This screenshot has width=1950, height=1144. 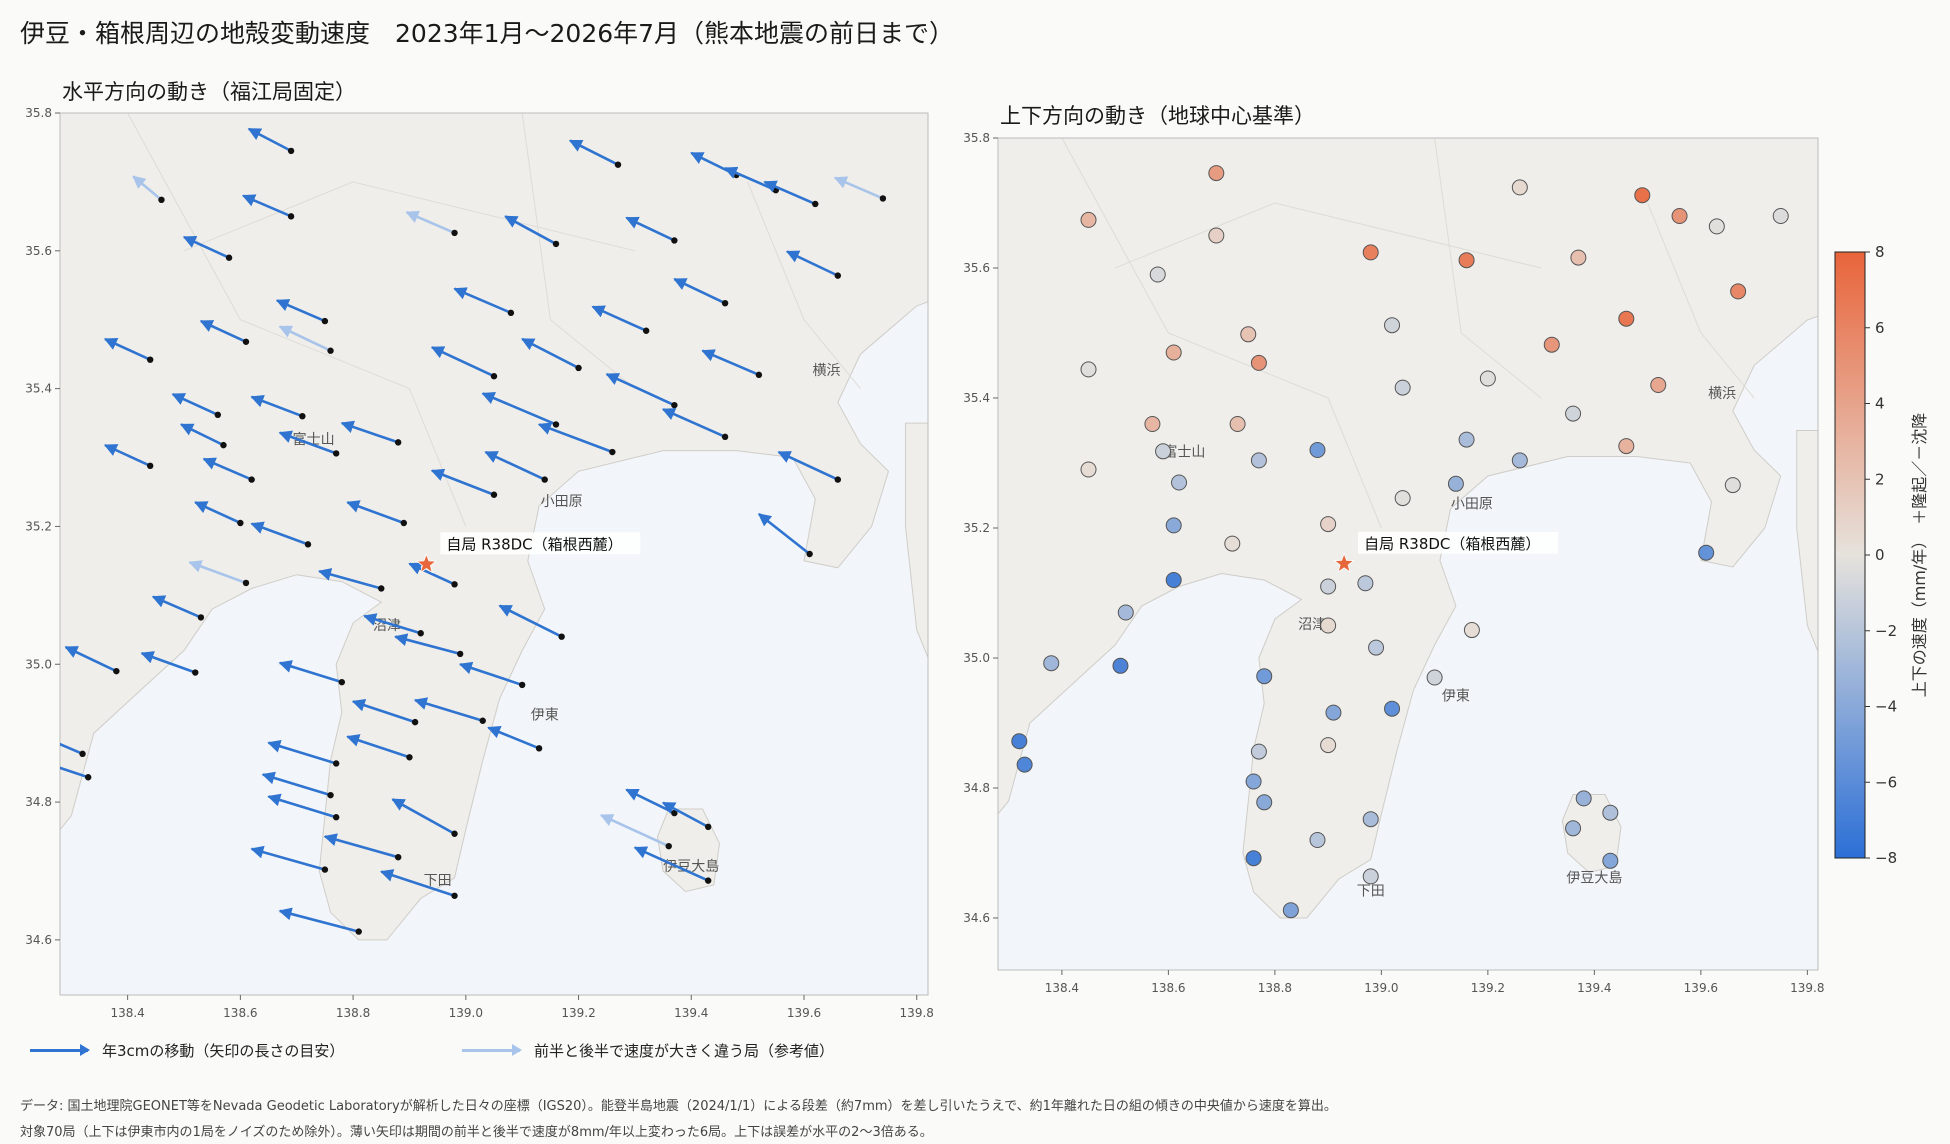 I want to click on reference-station-star-icon, so click(x=1344, y=562).